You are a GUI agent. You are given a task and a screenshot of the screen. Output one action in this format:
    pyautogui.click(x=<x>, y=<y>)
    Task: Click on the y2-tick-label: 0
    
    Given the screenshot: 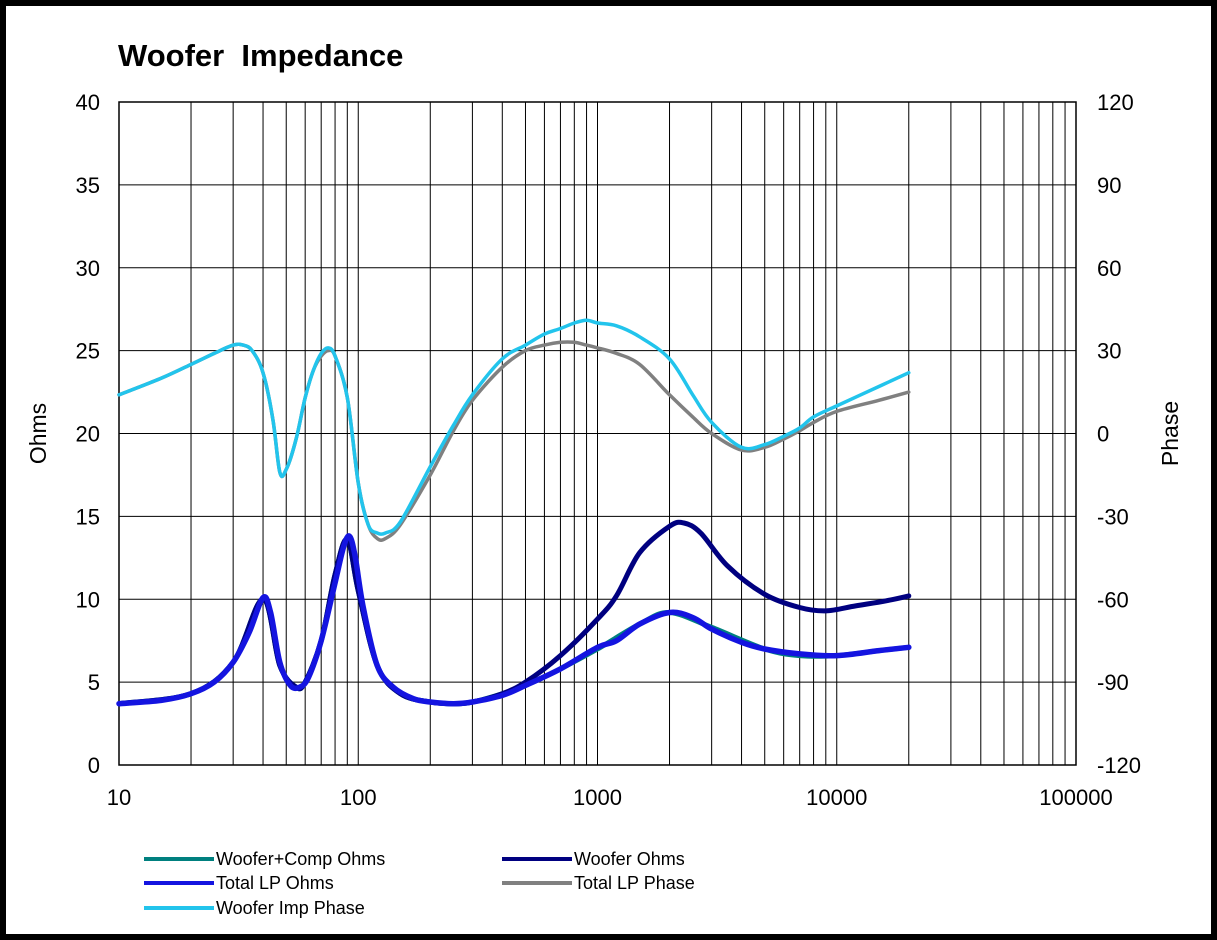 What is the action you would take?
    pyautogui.click(x=1103, y=434)
    